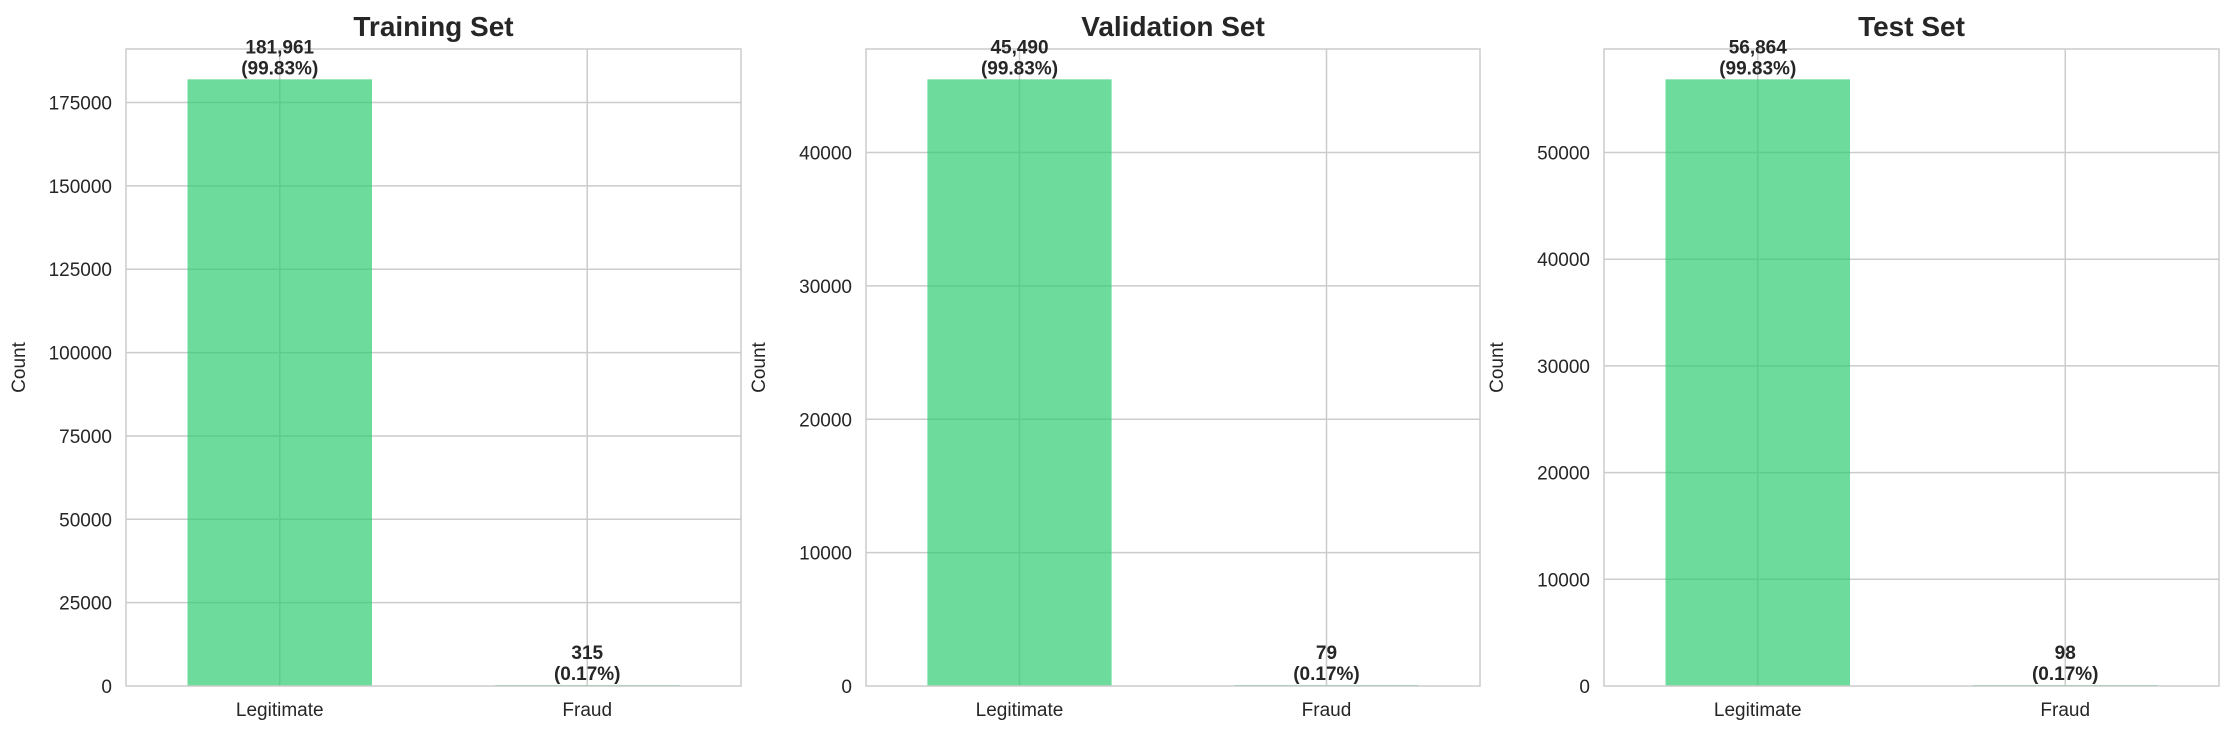 Image resolution: width=2234 pixels, height=740 pixels. I want to click on bar-value-label: 315, so click(587, 653).